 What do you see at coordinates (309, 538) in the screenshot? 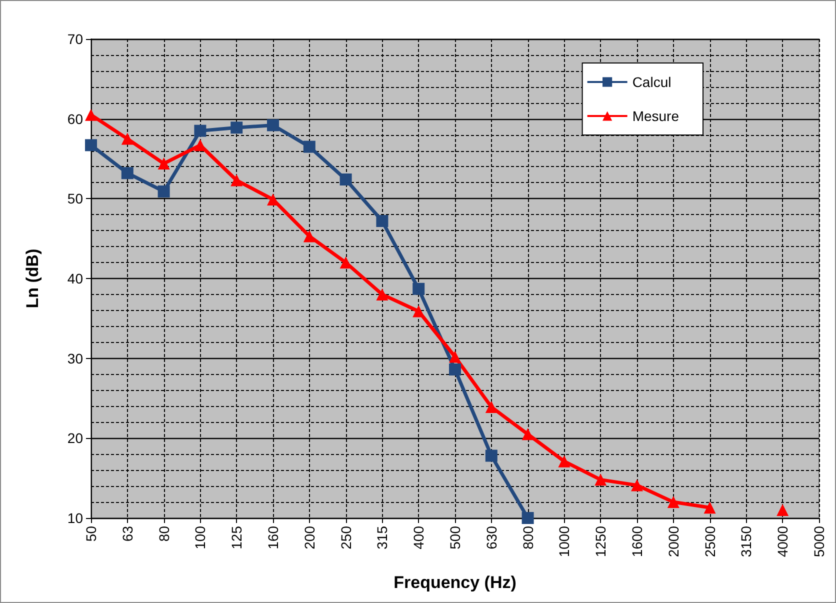
I see `x-tick-label: 200` at bounding box center [309, 538].